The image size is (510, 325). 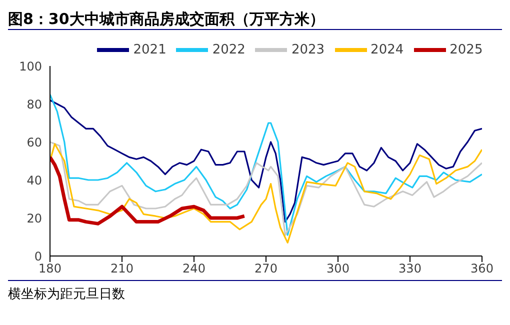 I want to click on y-tick-label: 80, so click(x=34, y=104).